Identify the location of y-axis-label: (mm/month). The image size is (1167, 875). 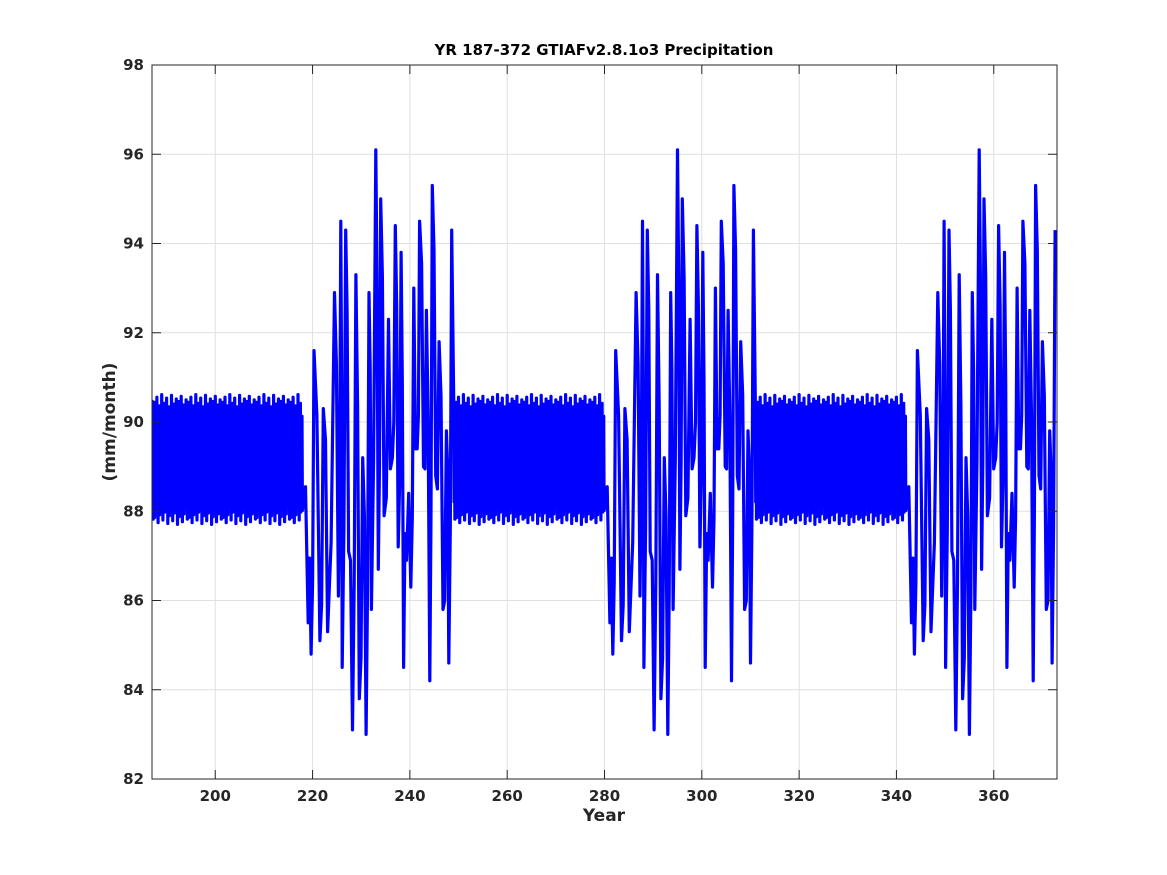
(110, 422).